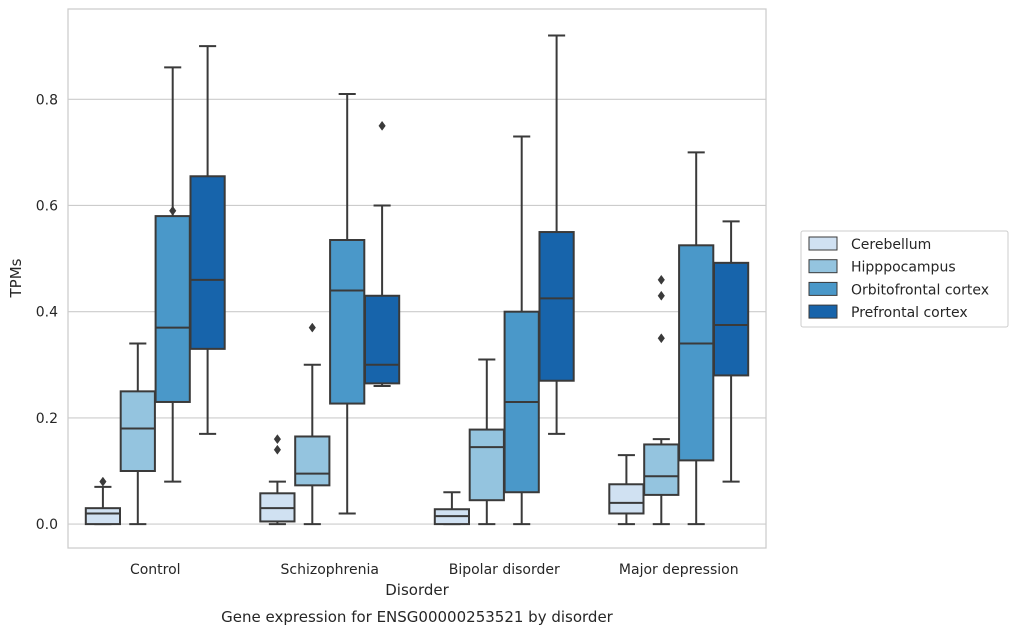 The image size is (1018, 634). Describe the element at coordinates (16, 278) in the screenshot. I see `y-axis-label: TPMs` at that location.